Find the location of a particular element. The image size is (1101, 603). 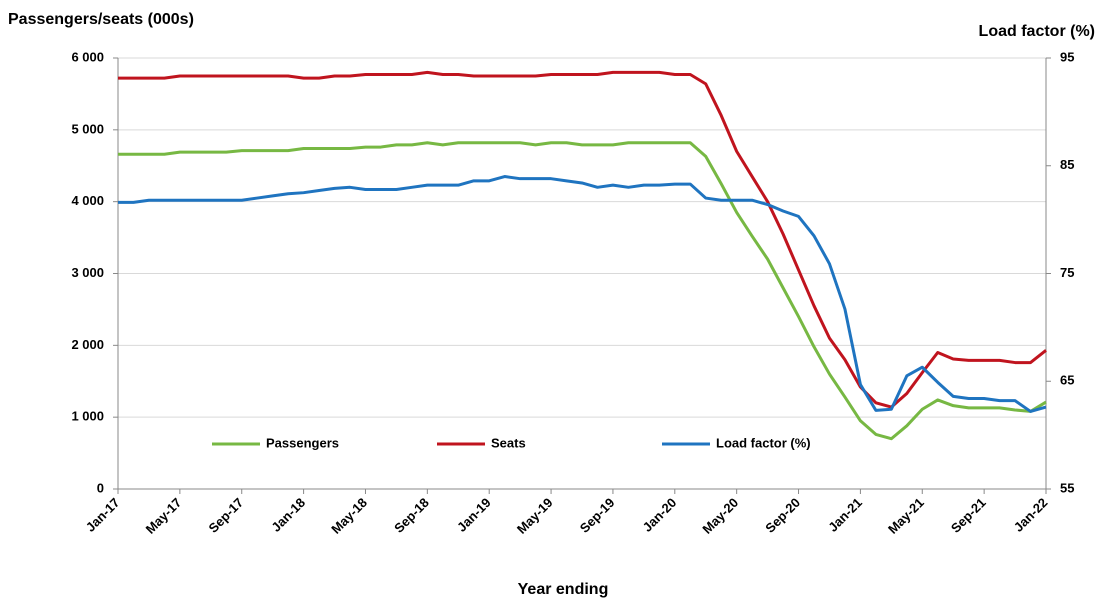

y2-tick-label: 65 is located at coordinates (1067, 380).